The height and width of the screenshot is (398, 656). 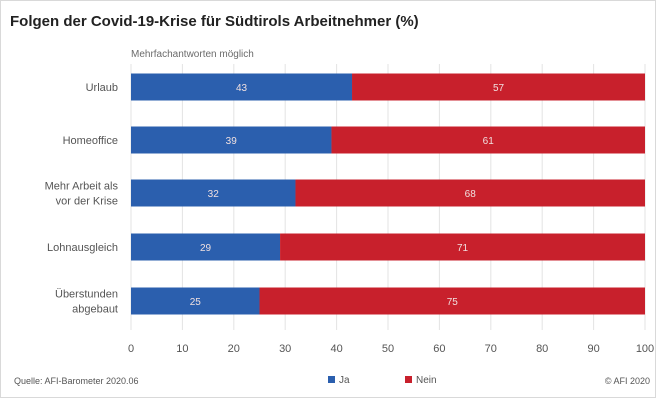 What do you see at coordinates (87, 202) in the screenshot?
I see `category-label-3-line-2: vor der Krise` at bounding box center [87, 202].